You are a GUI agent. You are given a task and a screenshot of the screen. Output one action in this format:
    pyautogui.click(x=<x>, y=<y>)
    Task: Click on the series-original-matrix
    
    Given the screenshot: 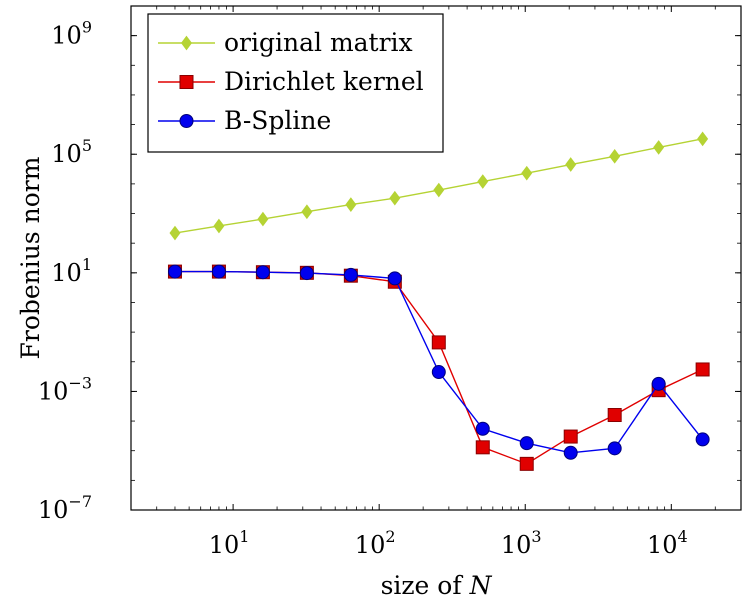 What is the action you would take?
    pyautogui.click(x=439, y=186)
    